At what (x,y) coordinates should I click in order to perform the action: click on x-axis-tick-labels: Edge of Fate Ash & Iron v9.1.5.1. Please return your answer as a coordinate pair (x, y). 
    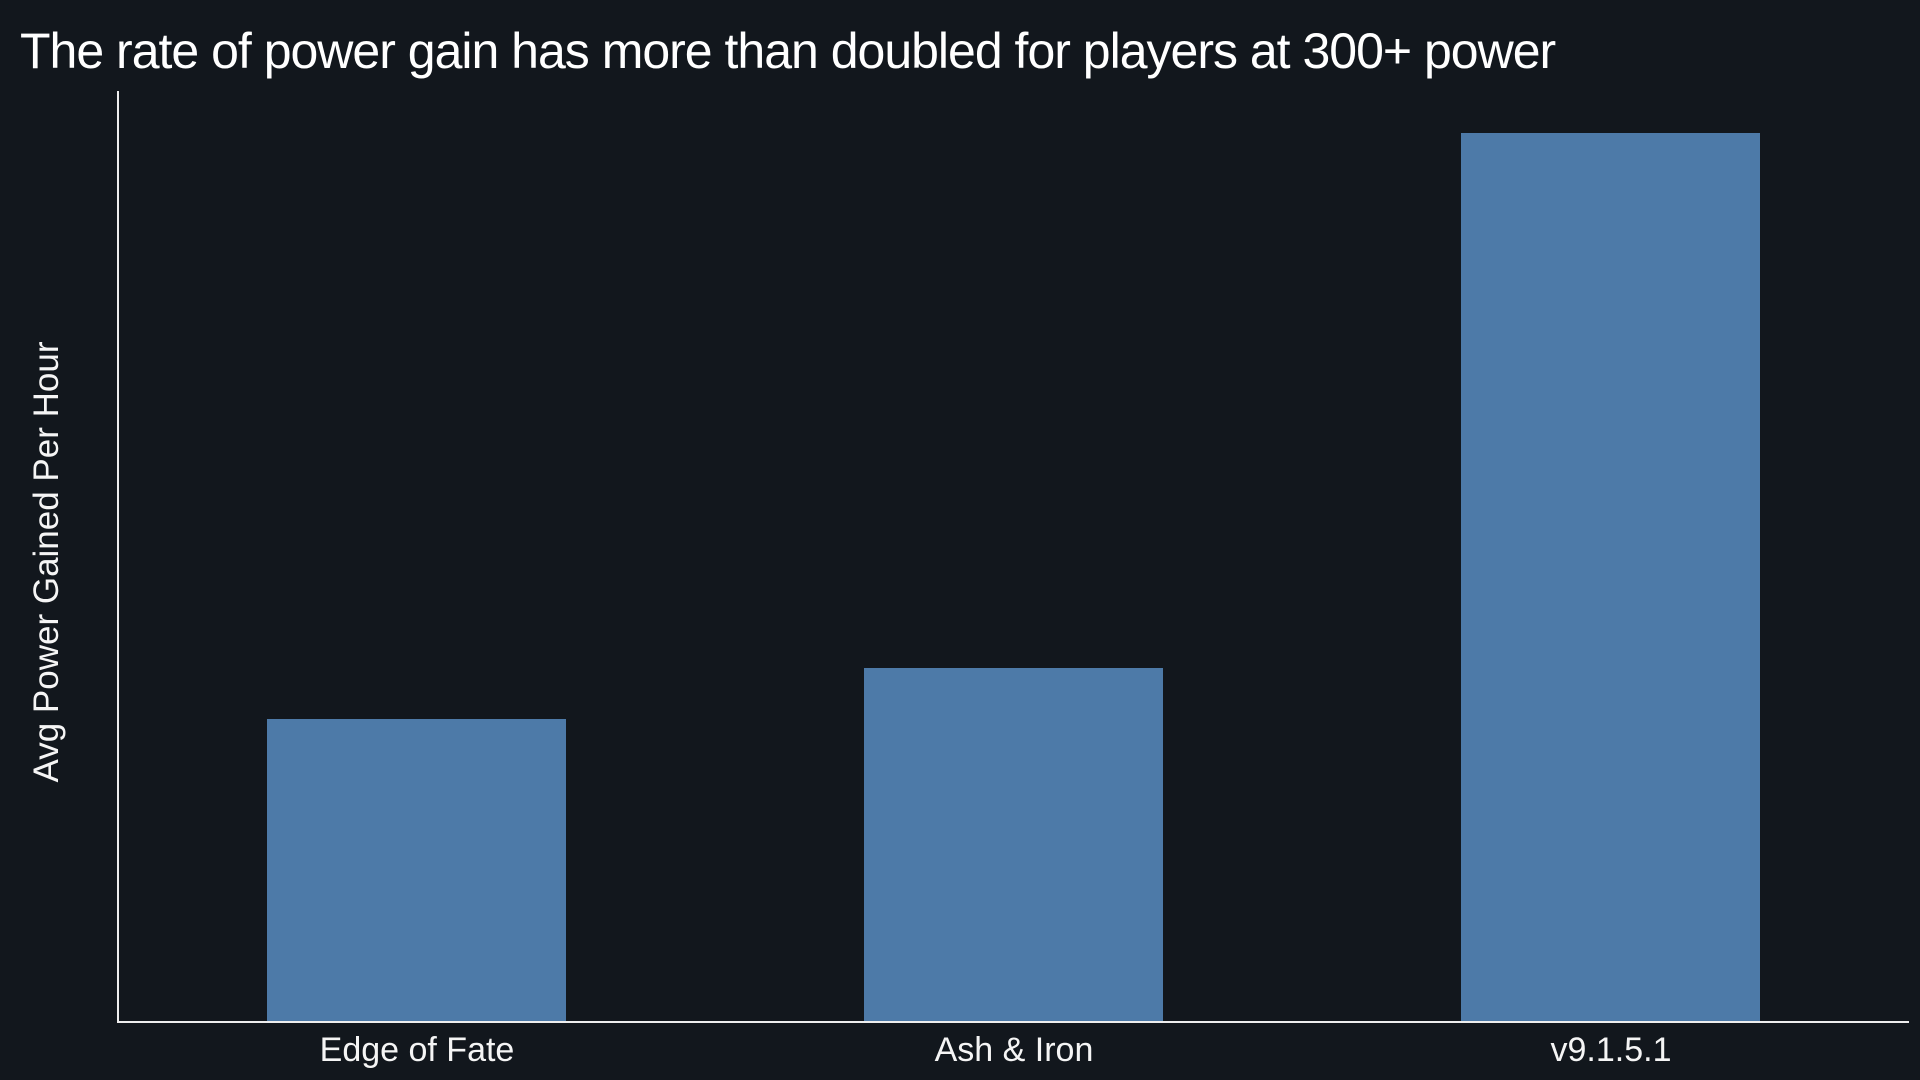
    Looking at the image, I should click on (1013, 1048).